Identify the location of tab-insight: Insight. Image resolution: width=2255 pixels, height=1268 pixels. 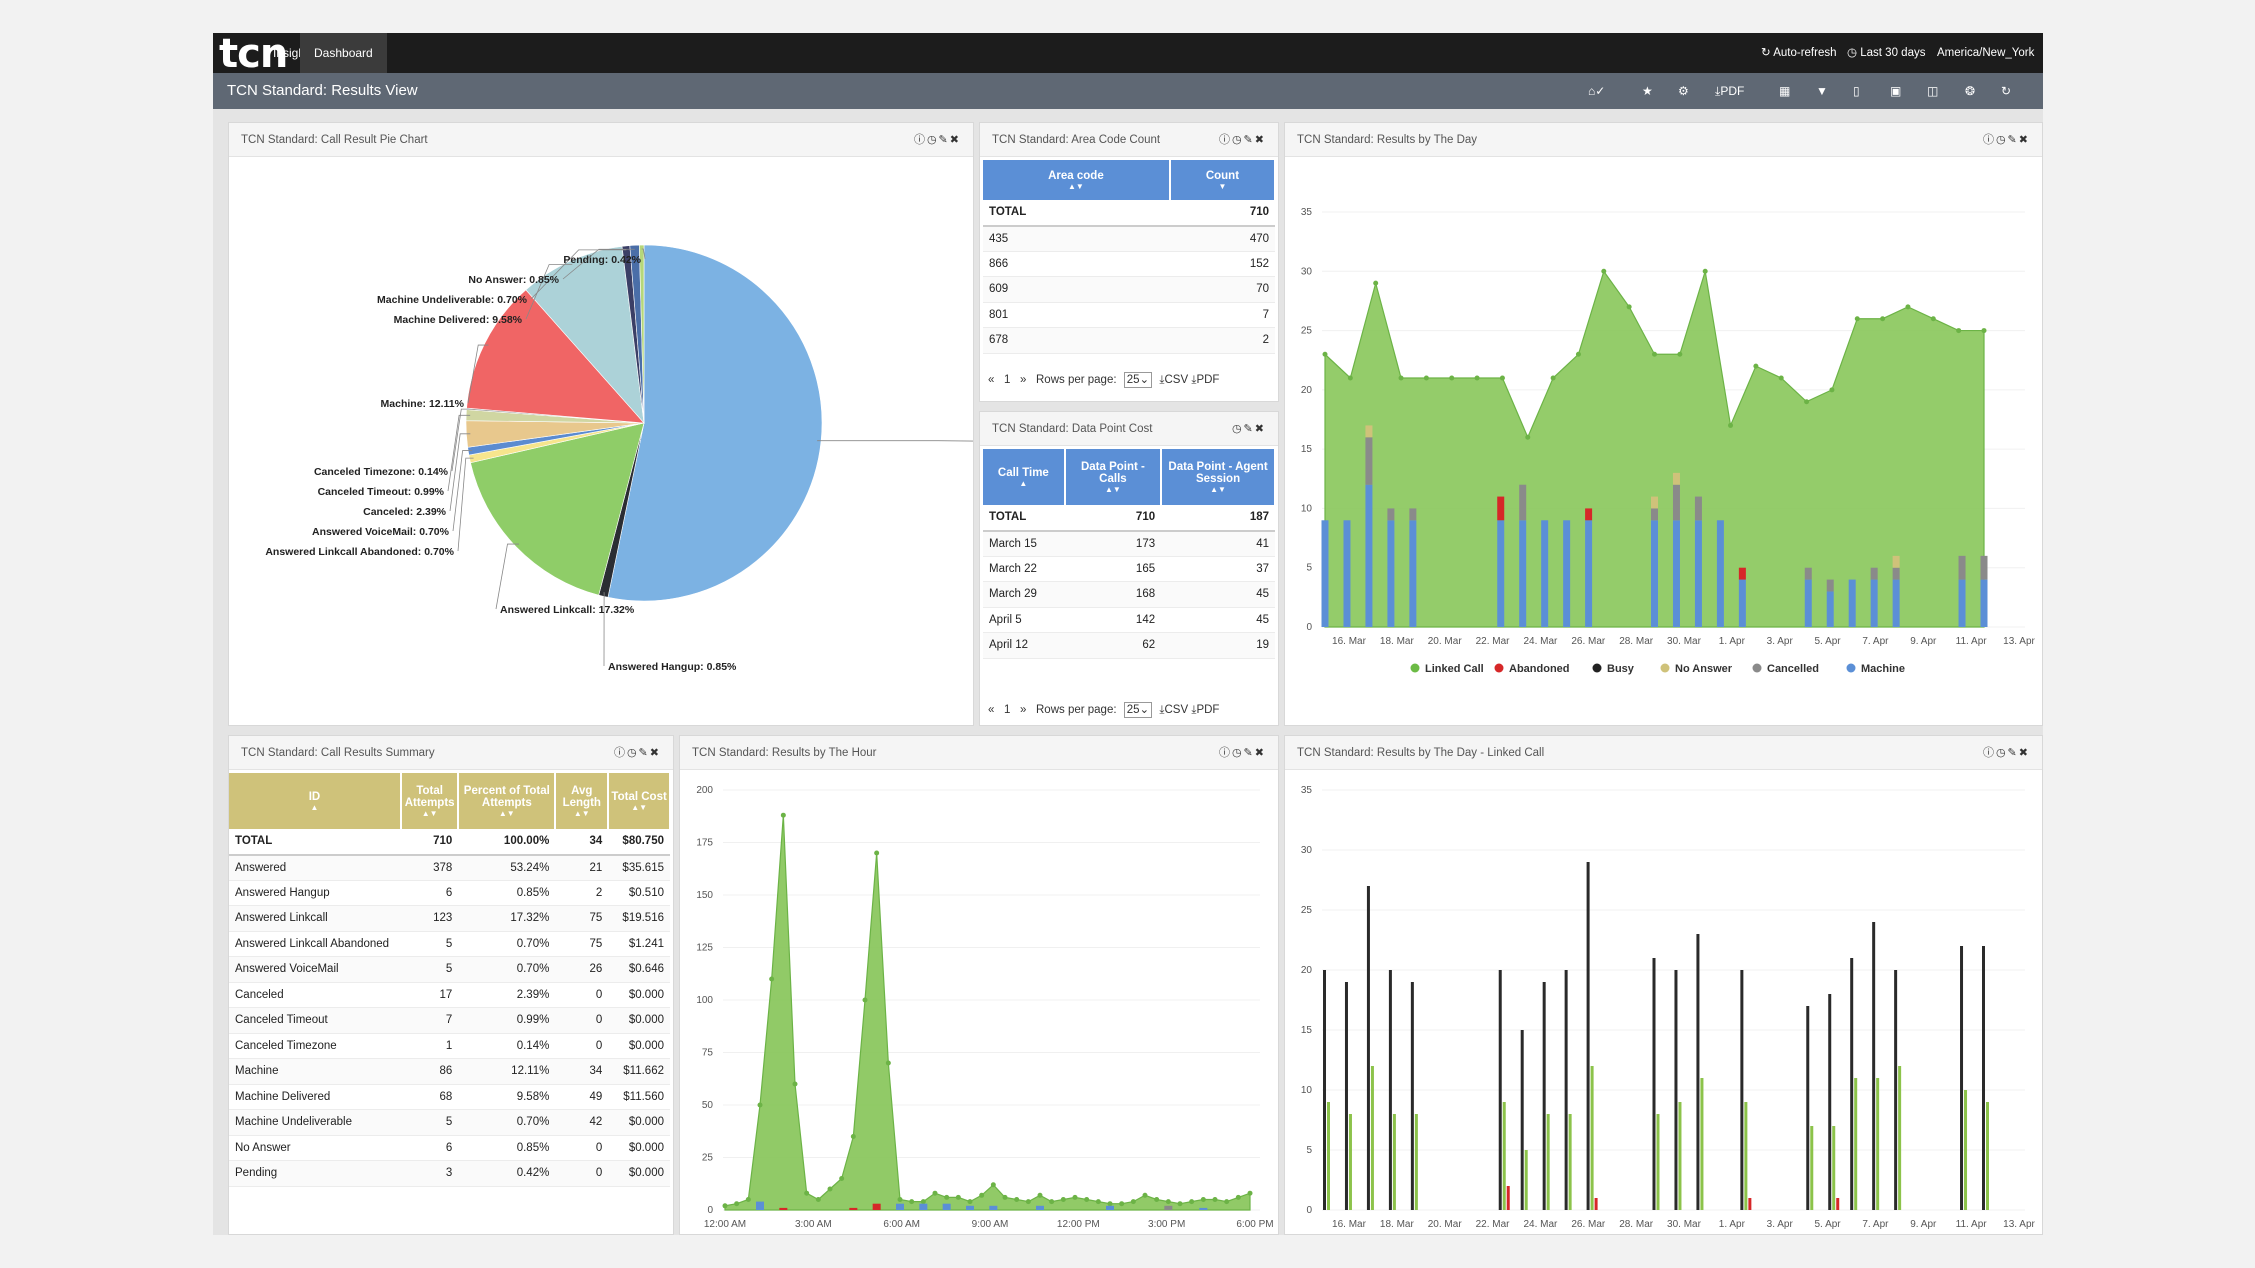
(291, 53).